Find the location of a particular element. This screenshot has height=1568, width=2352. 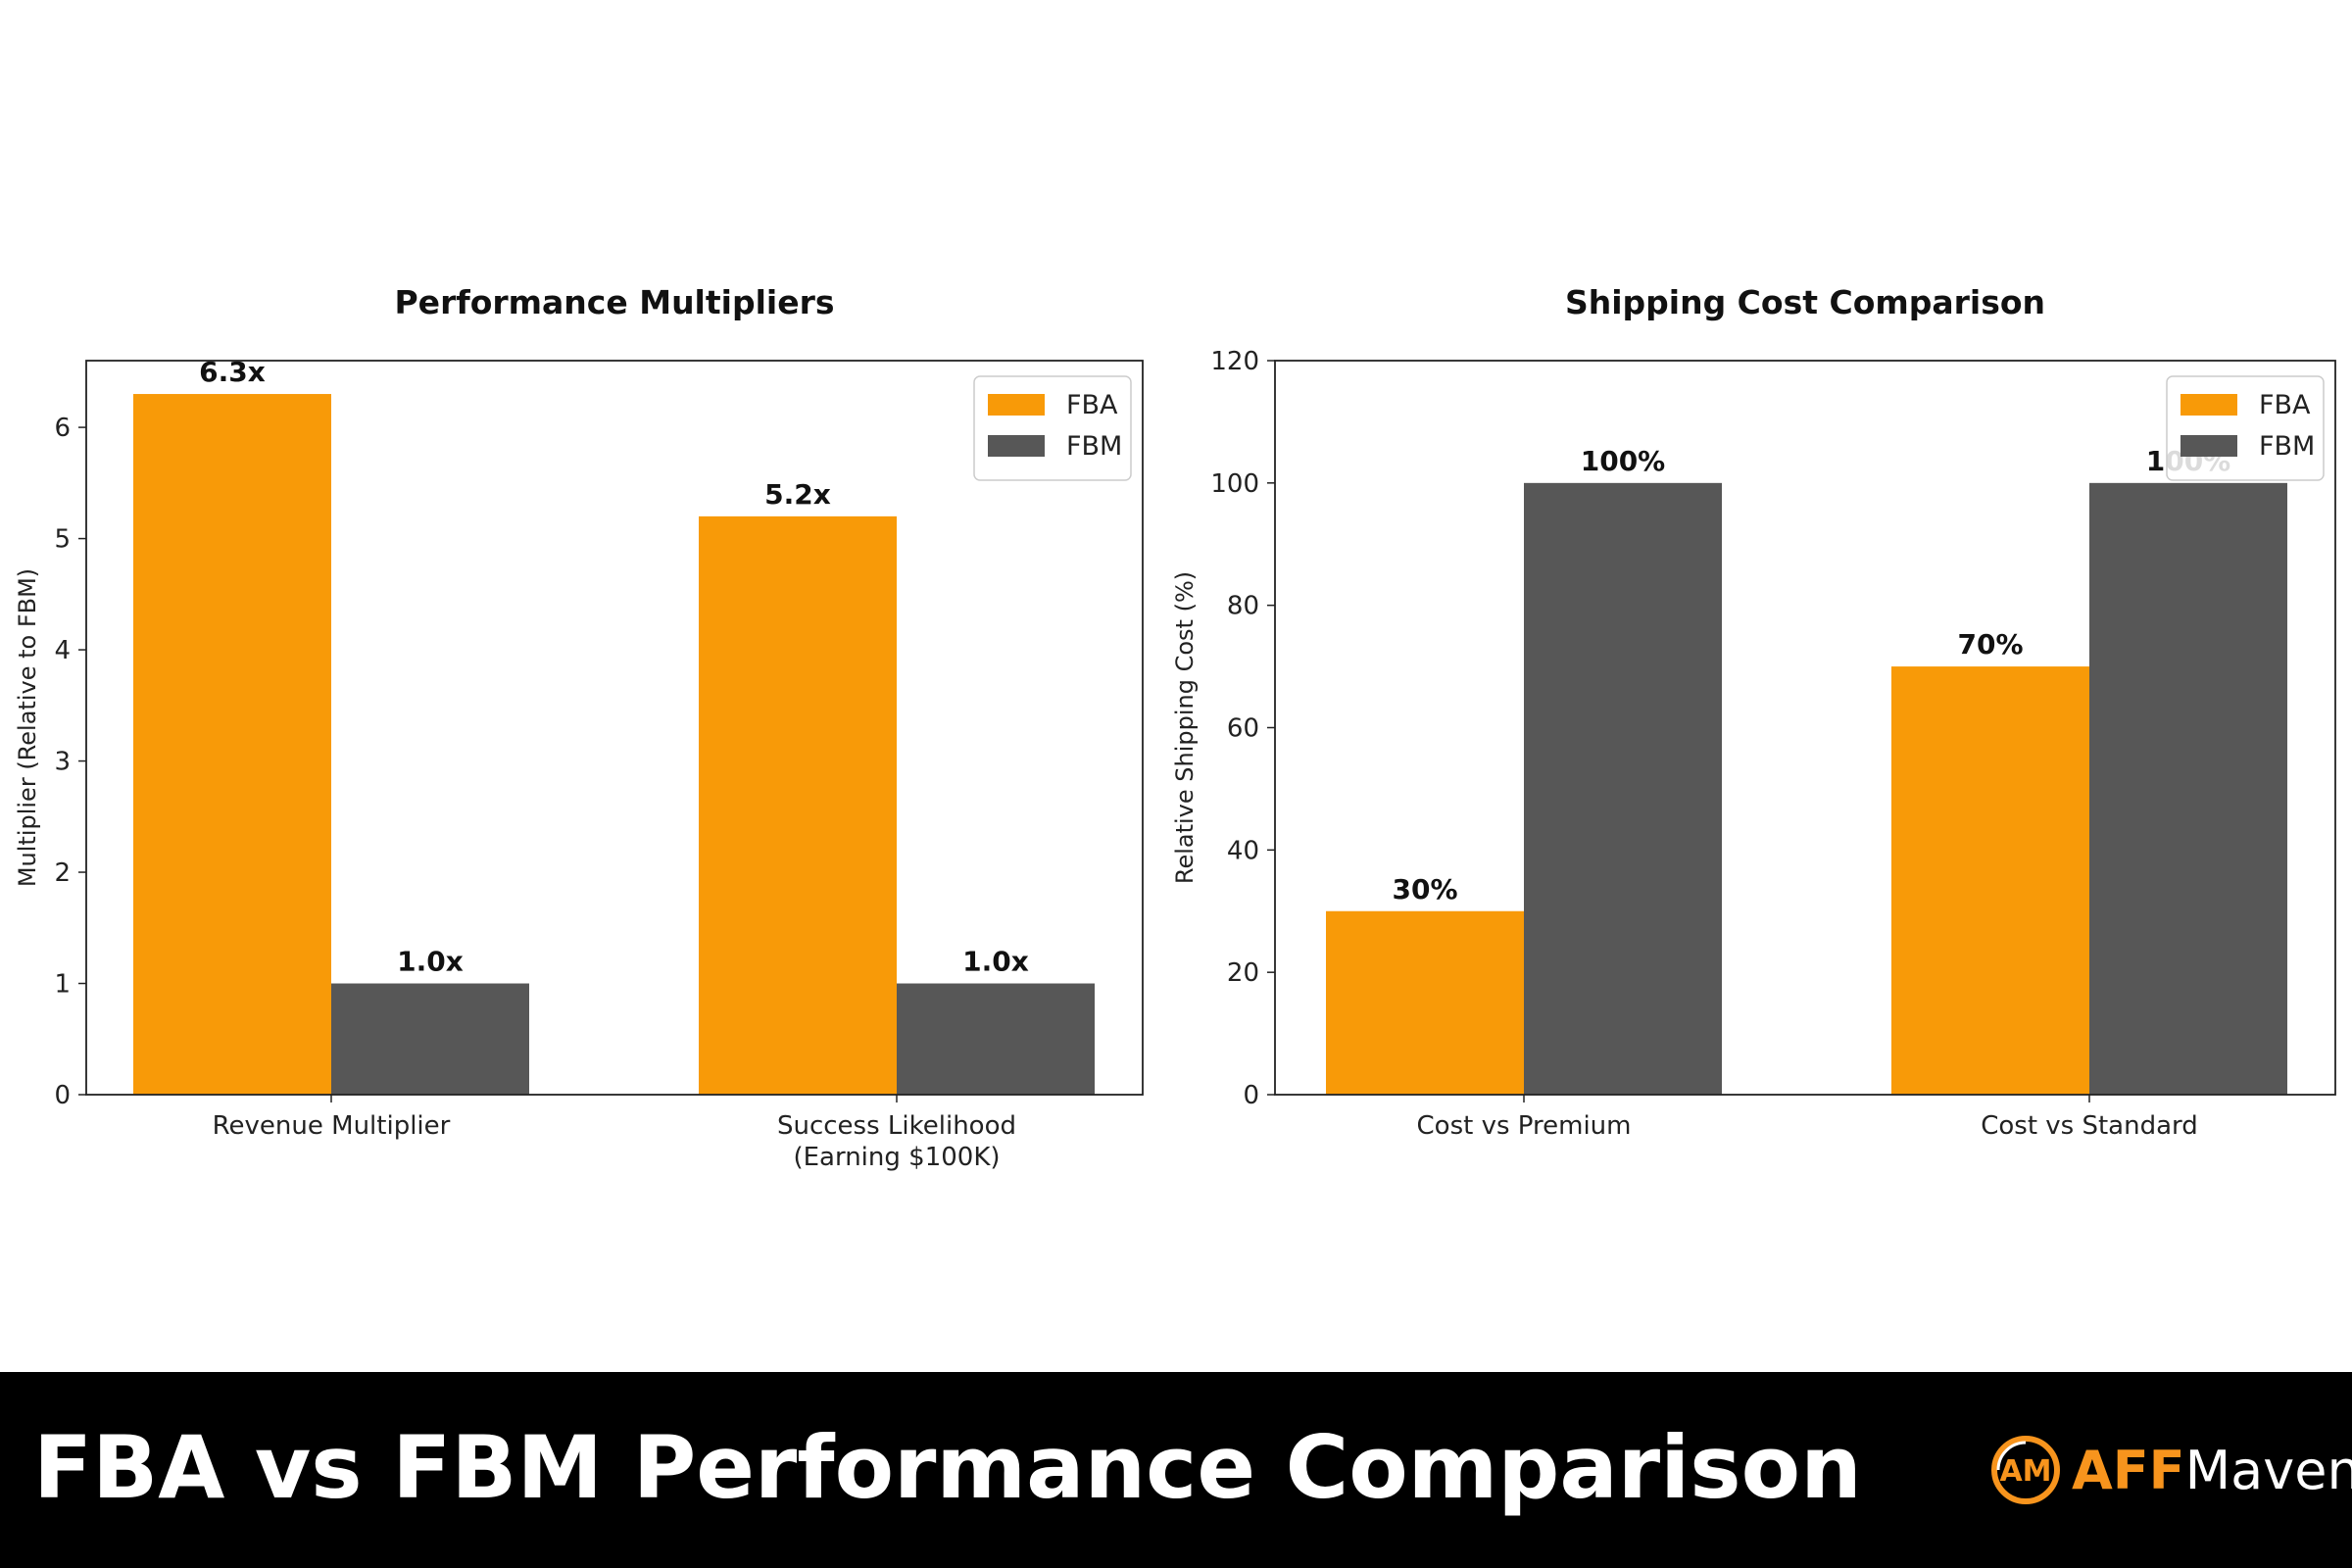

ship-legend-swatch-fba is located at coordinates (2208, 405).